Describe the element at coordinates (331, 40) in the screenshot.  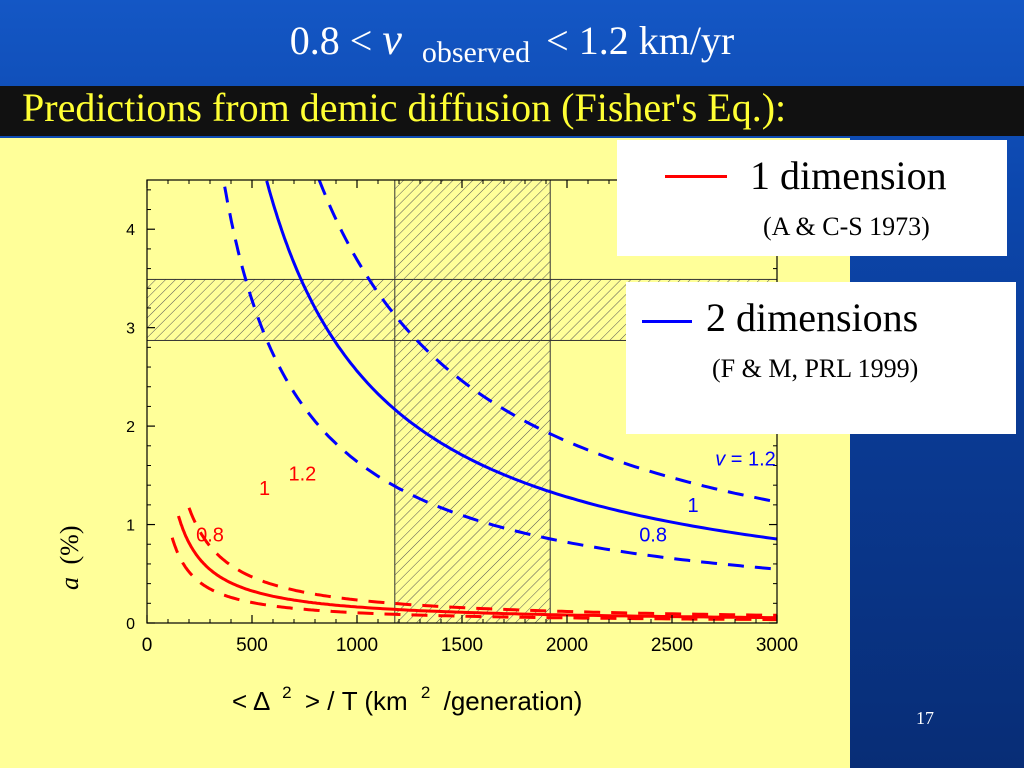
I see `title-prefix: 0.8 <` at that location.